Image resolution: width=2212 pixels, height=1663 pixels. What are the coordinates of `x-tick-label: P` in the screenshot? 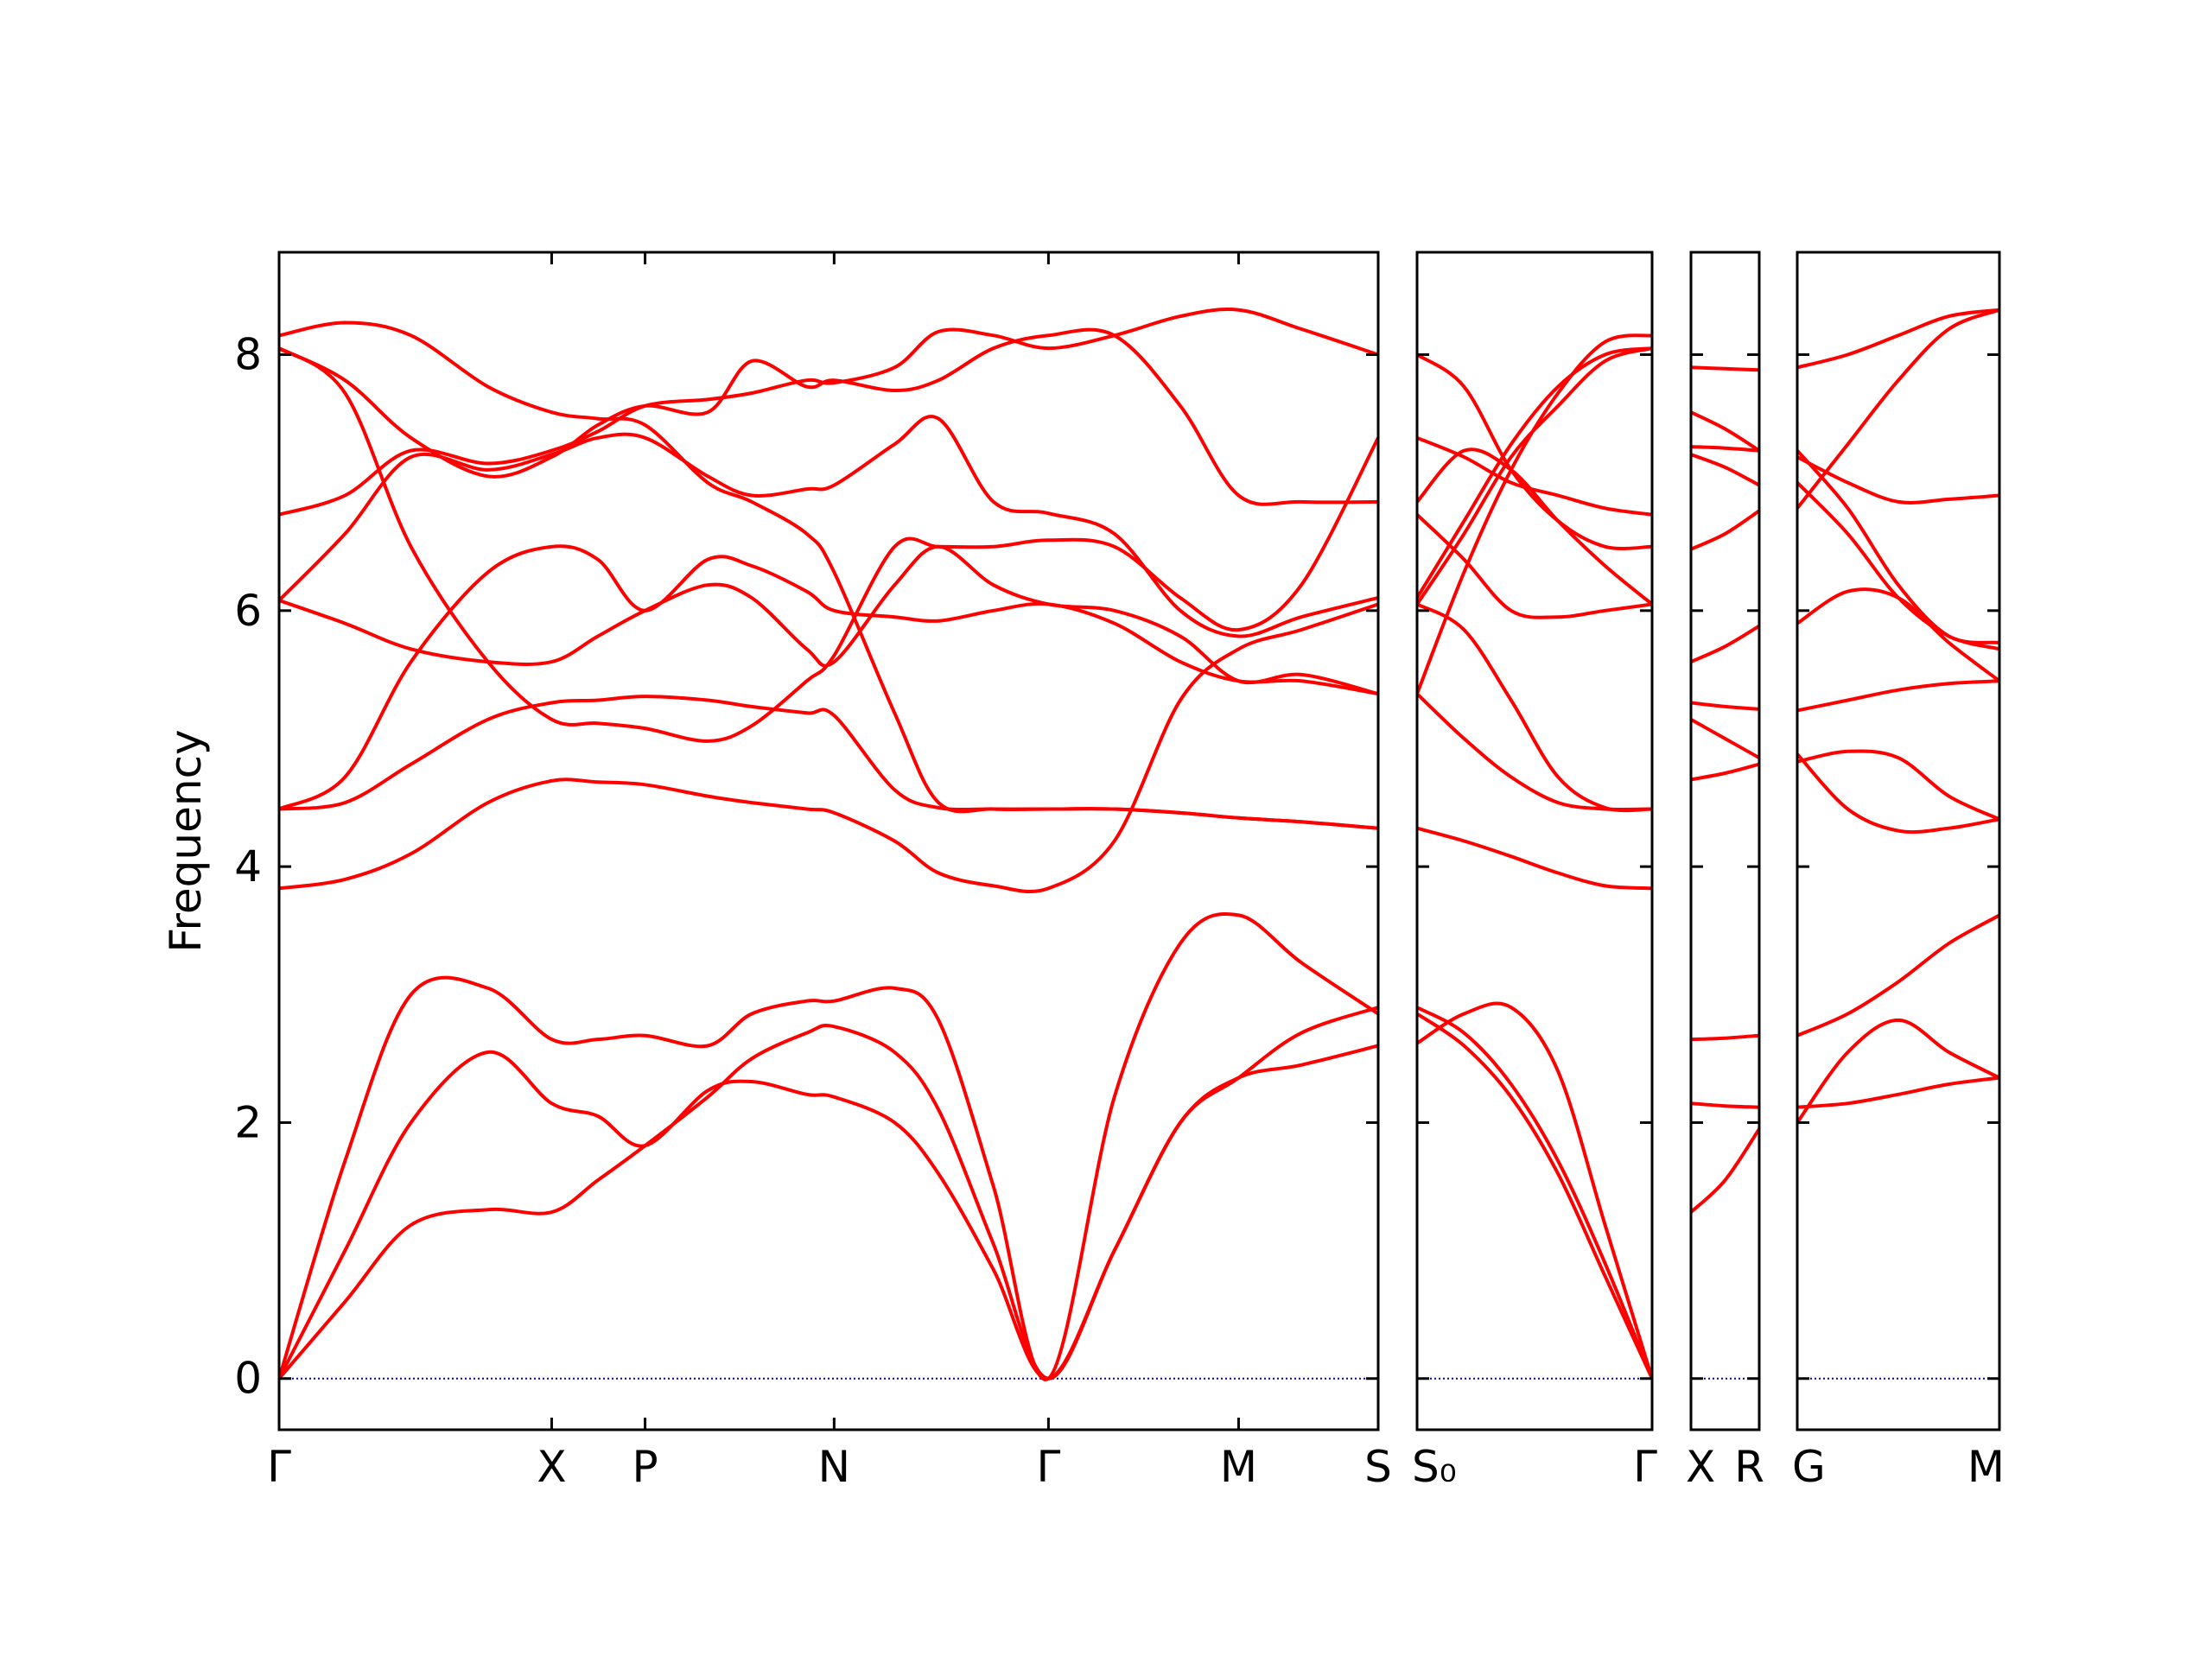 It's located at (645, 1467).